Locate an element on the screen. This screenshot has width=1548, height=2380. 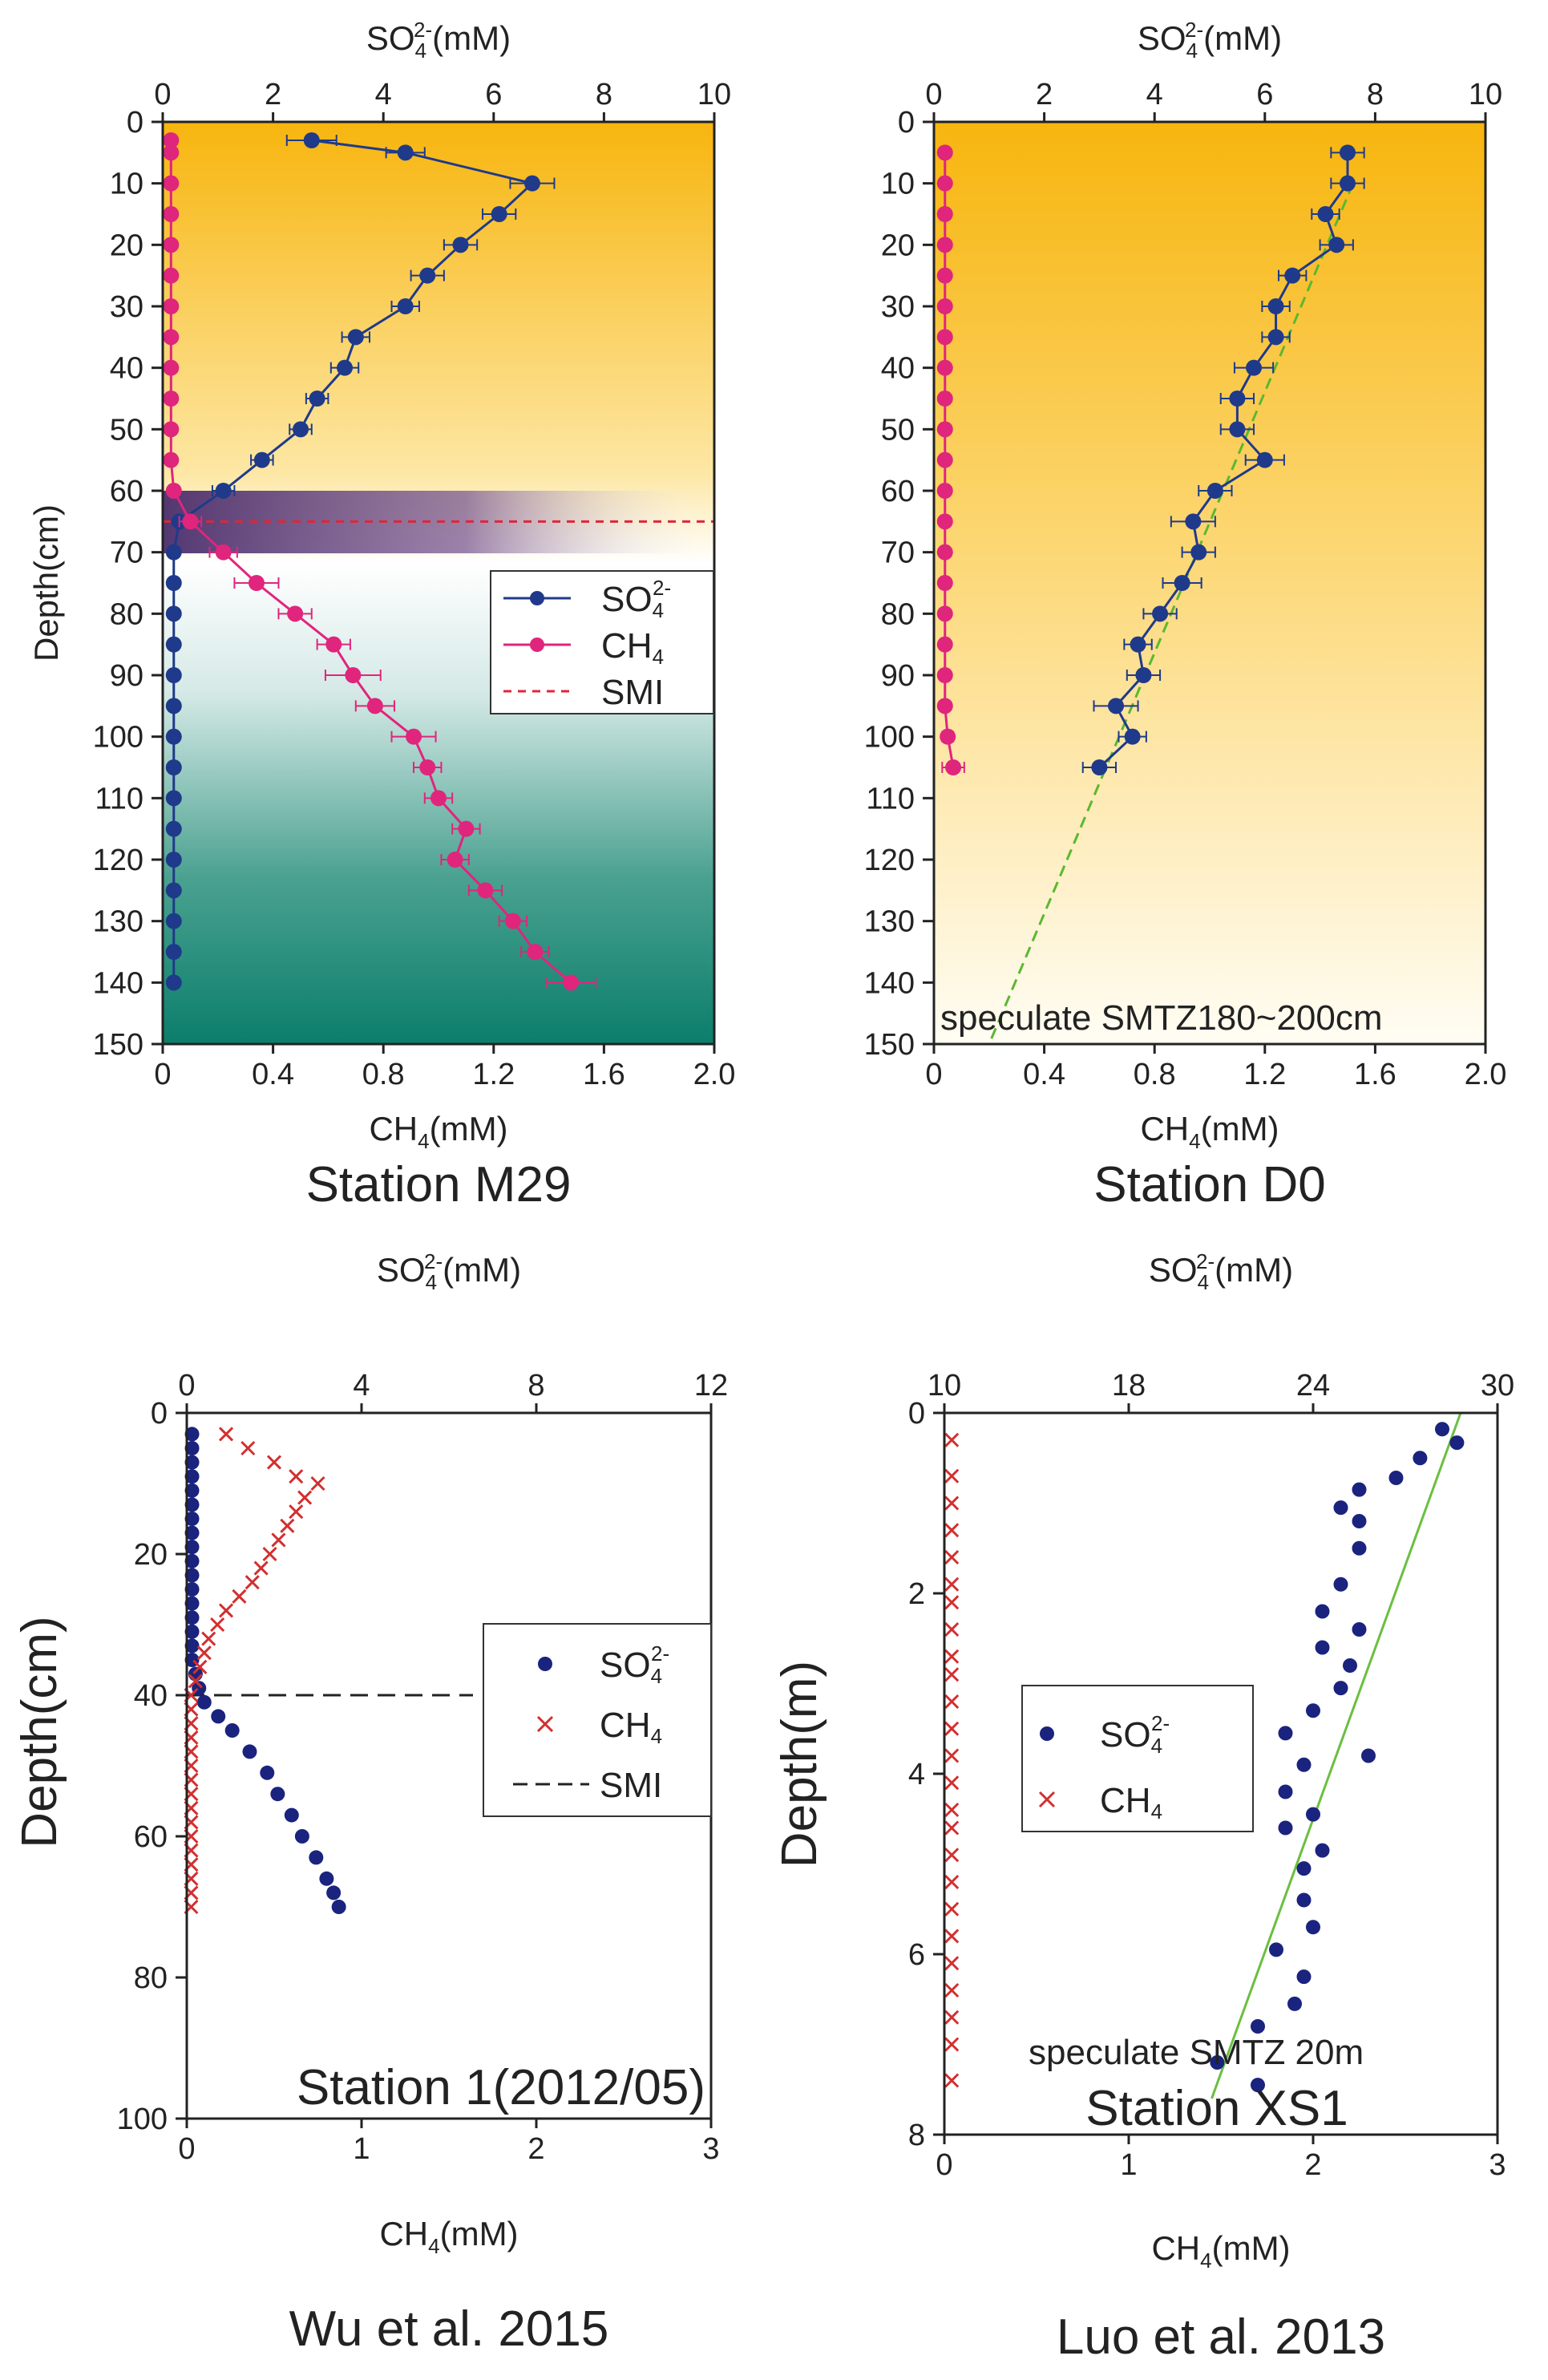
y-tick-label: 4 is located at coordinates (916, 1775).